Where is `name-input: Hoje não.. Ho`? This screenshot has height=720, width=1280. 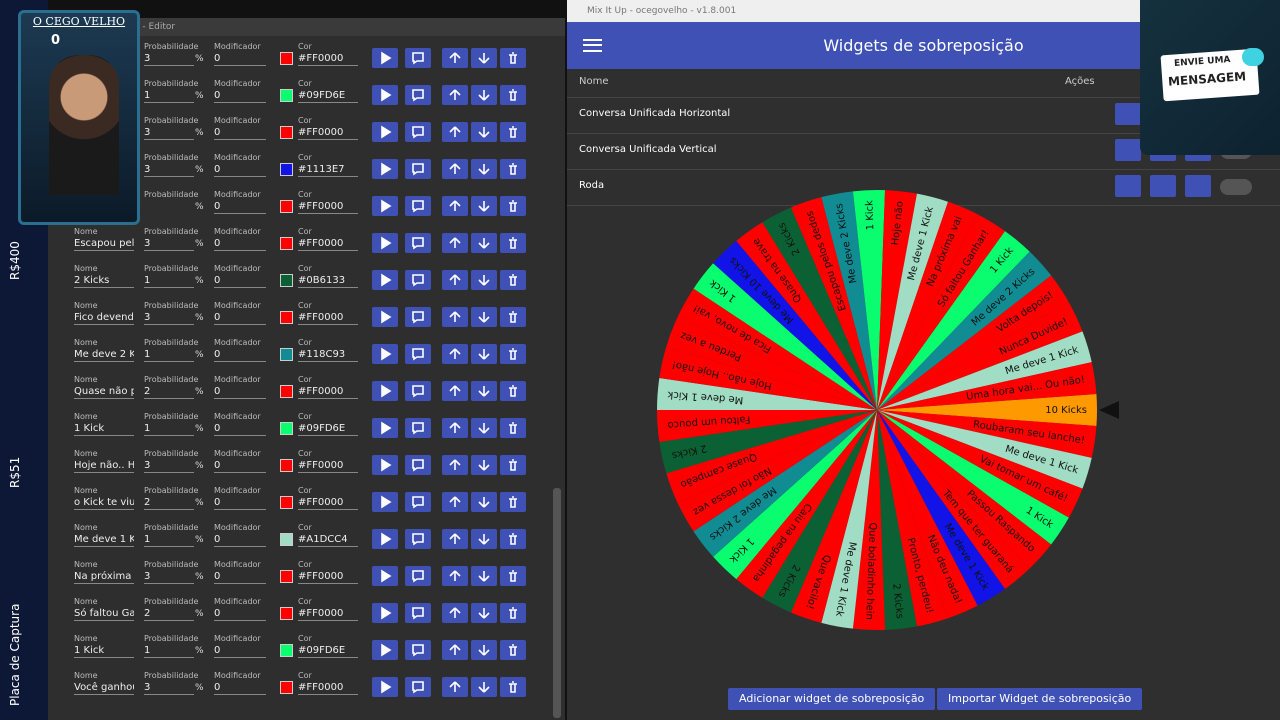
name-input: Hoje não.. Ho is located at coordinates (104, 466).